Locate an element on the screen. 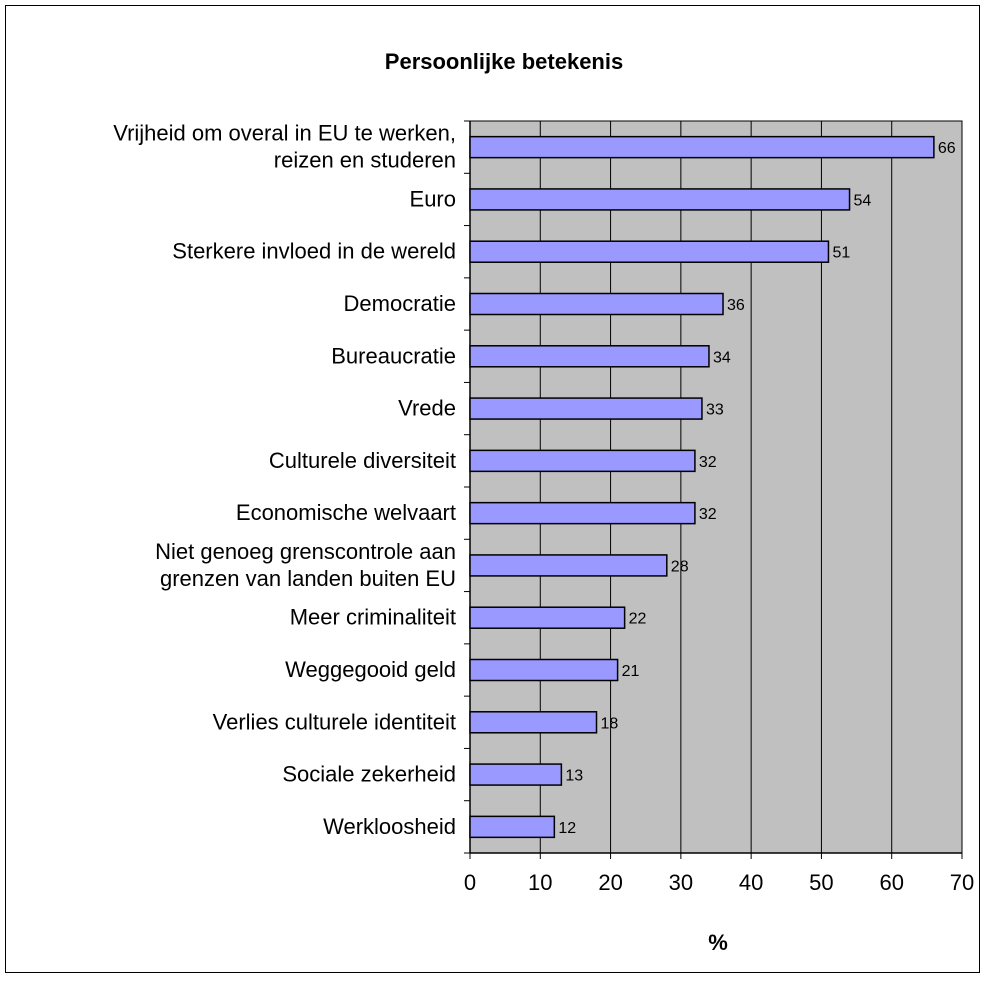 The height and width of the screenshot is (985, 987). category-label: Bureaucratie is located at coordinates (393, 355).